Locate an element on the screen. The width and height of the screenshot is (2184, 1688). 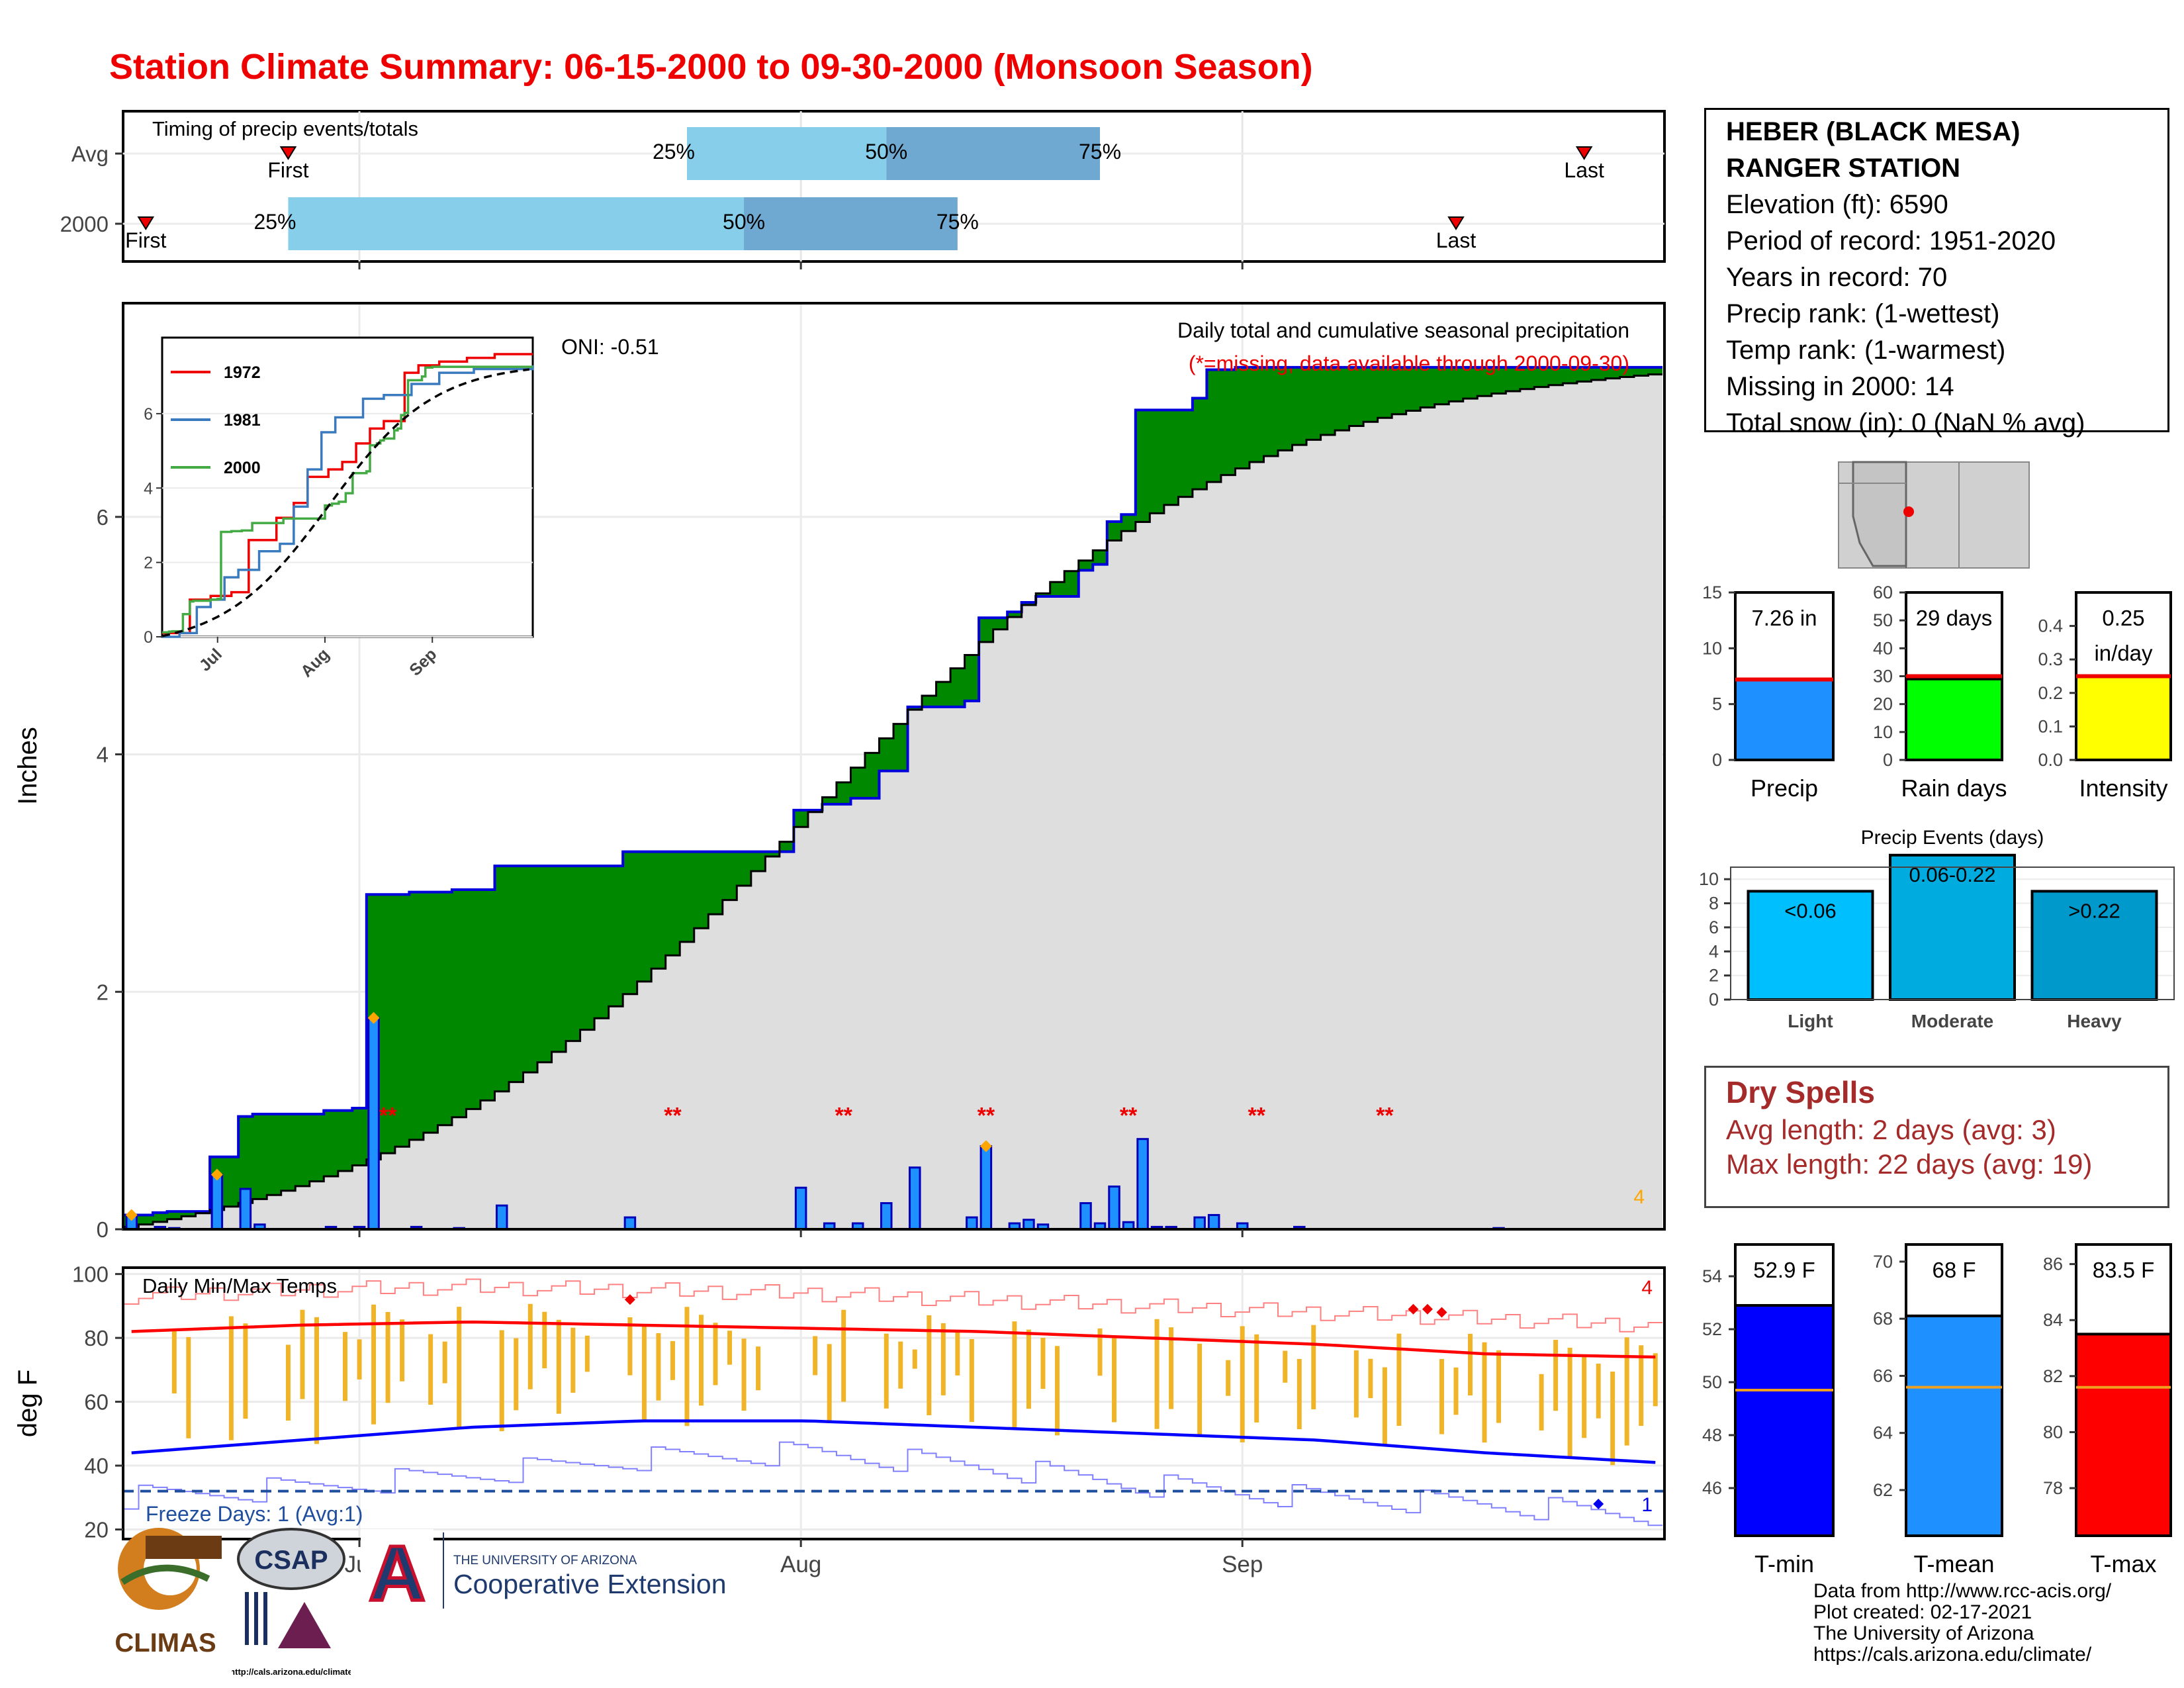
events-chart-title: Precip Events (days) is located at coordinates (1952, 838).